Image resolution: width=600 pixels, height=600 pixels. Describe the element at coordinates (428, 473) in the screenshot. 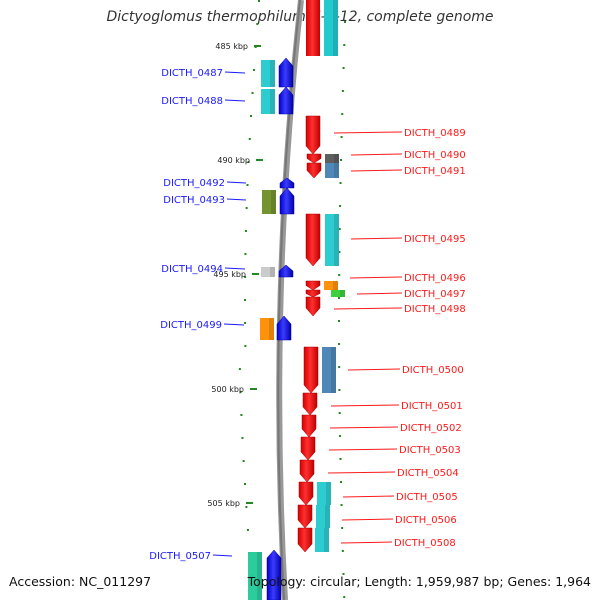

I see `gene-label: DICTH_0504` at that location.